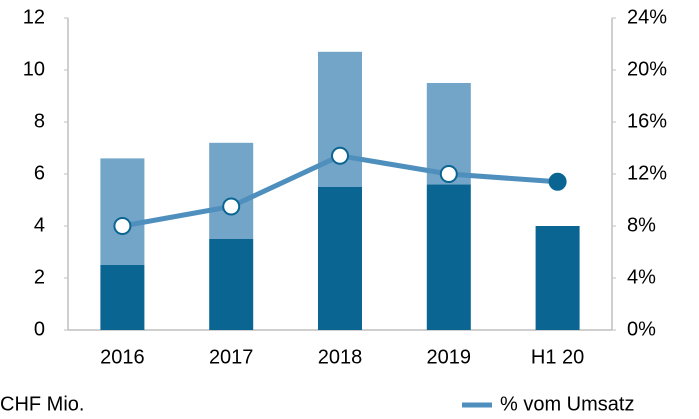 The height and width of the screenshot is (419, 699). Describe the element at coordinates (641, 277) in the screenshot. I see `y2-tick-label: 4%` at that location.